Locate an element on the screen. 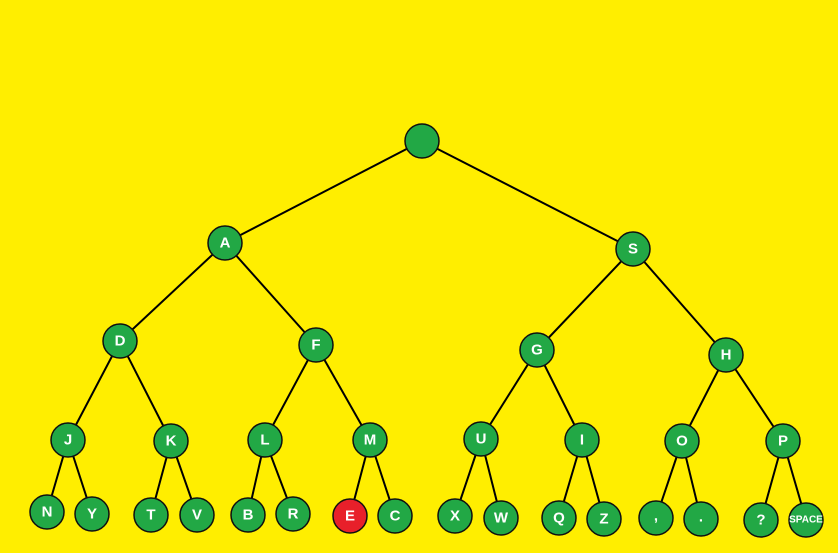  node-label-C: C is located at coordinates (395, 516).